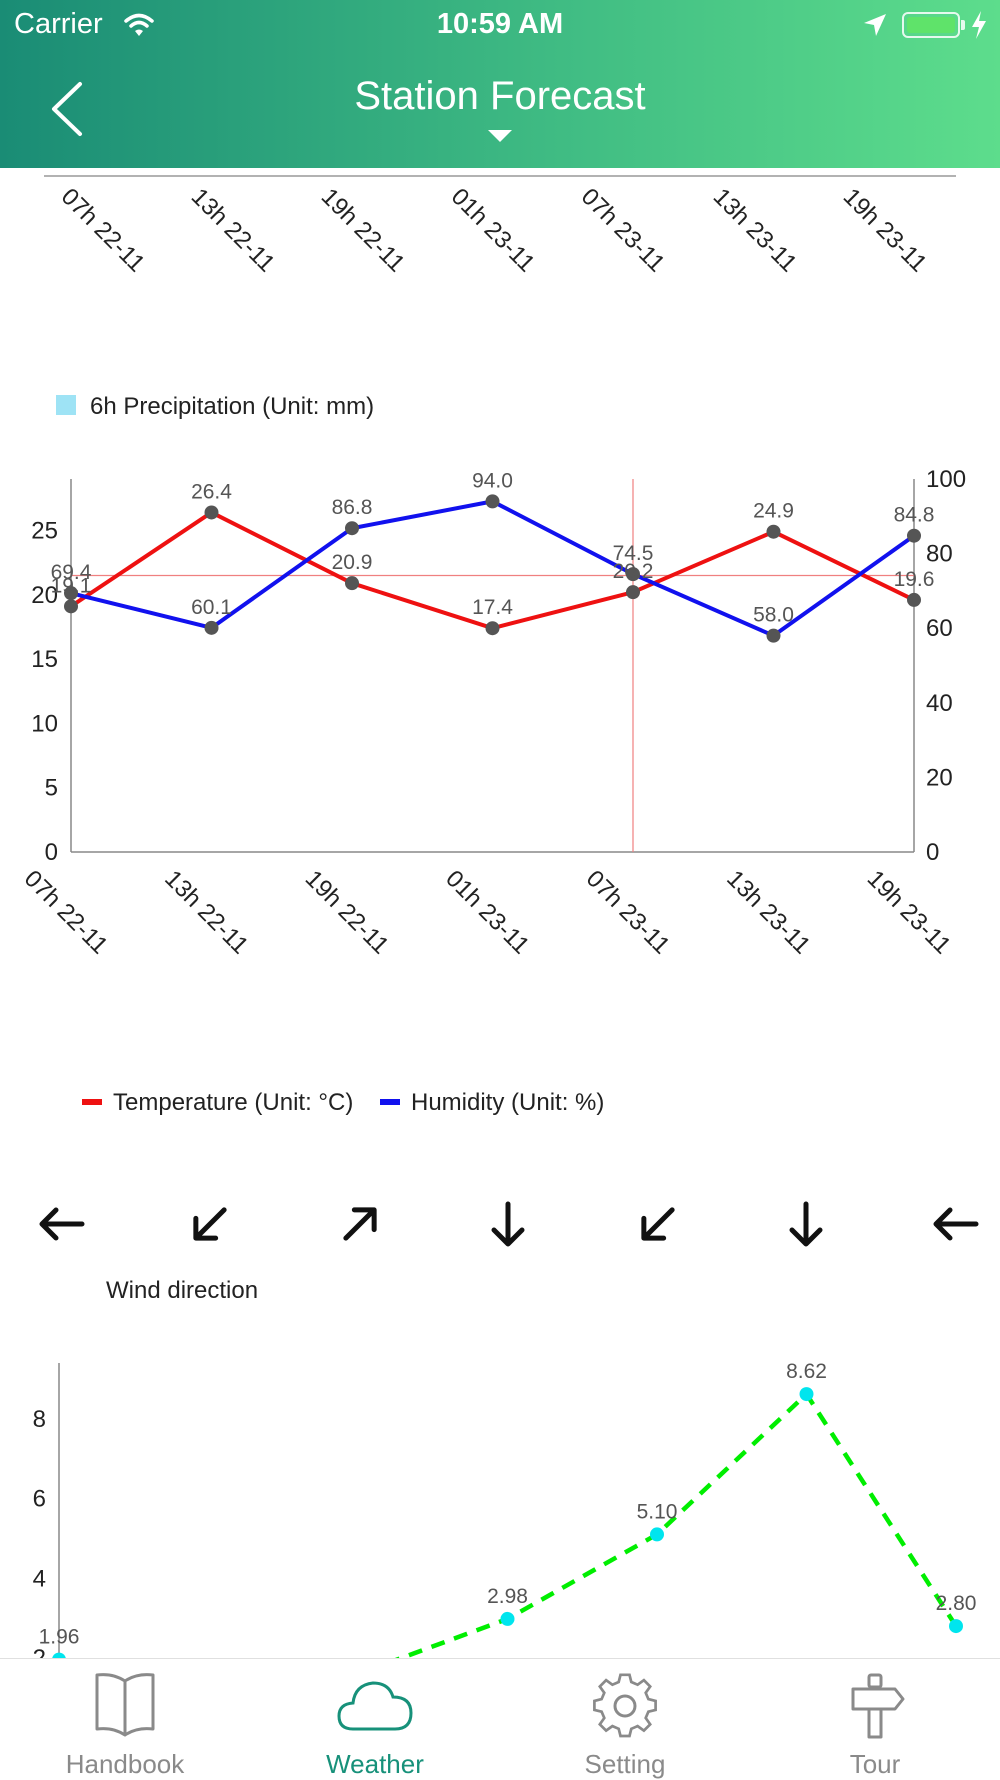  I want to click on precip-x-label: 01h 23-11, so click(493, 230).